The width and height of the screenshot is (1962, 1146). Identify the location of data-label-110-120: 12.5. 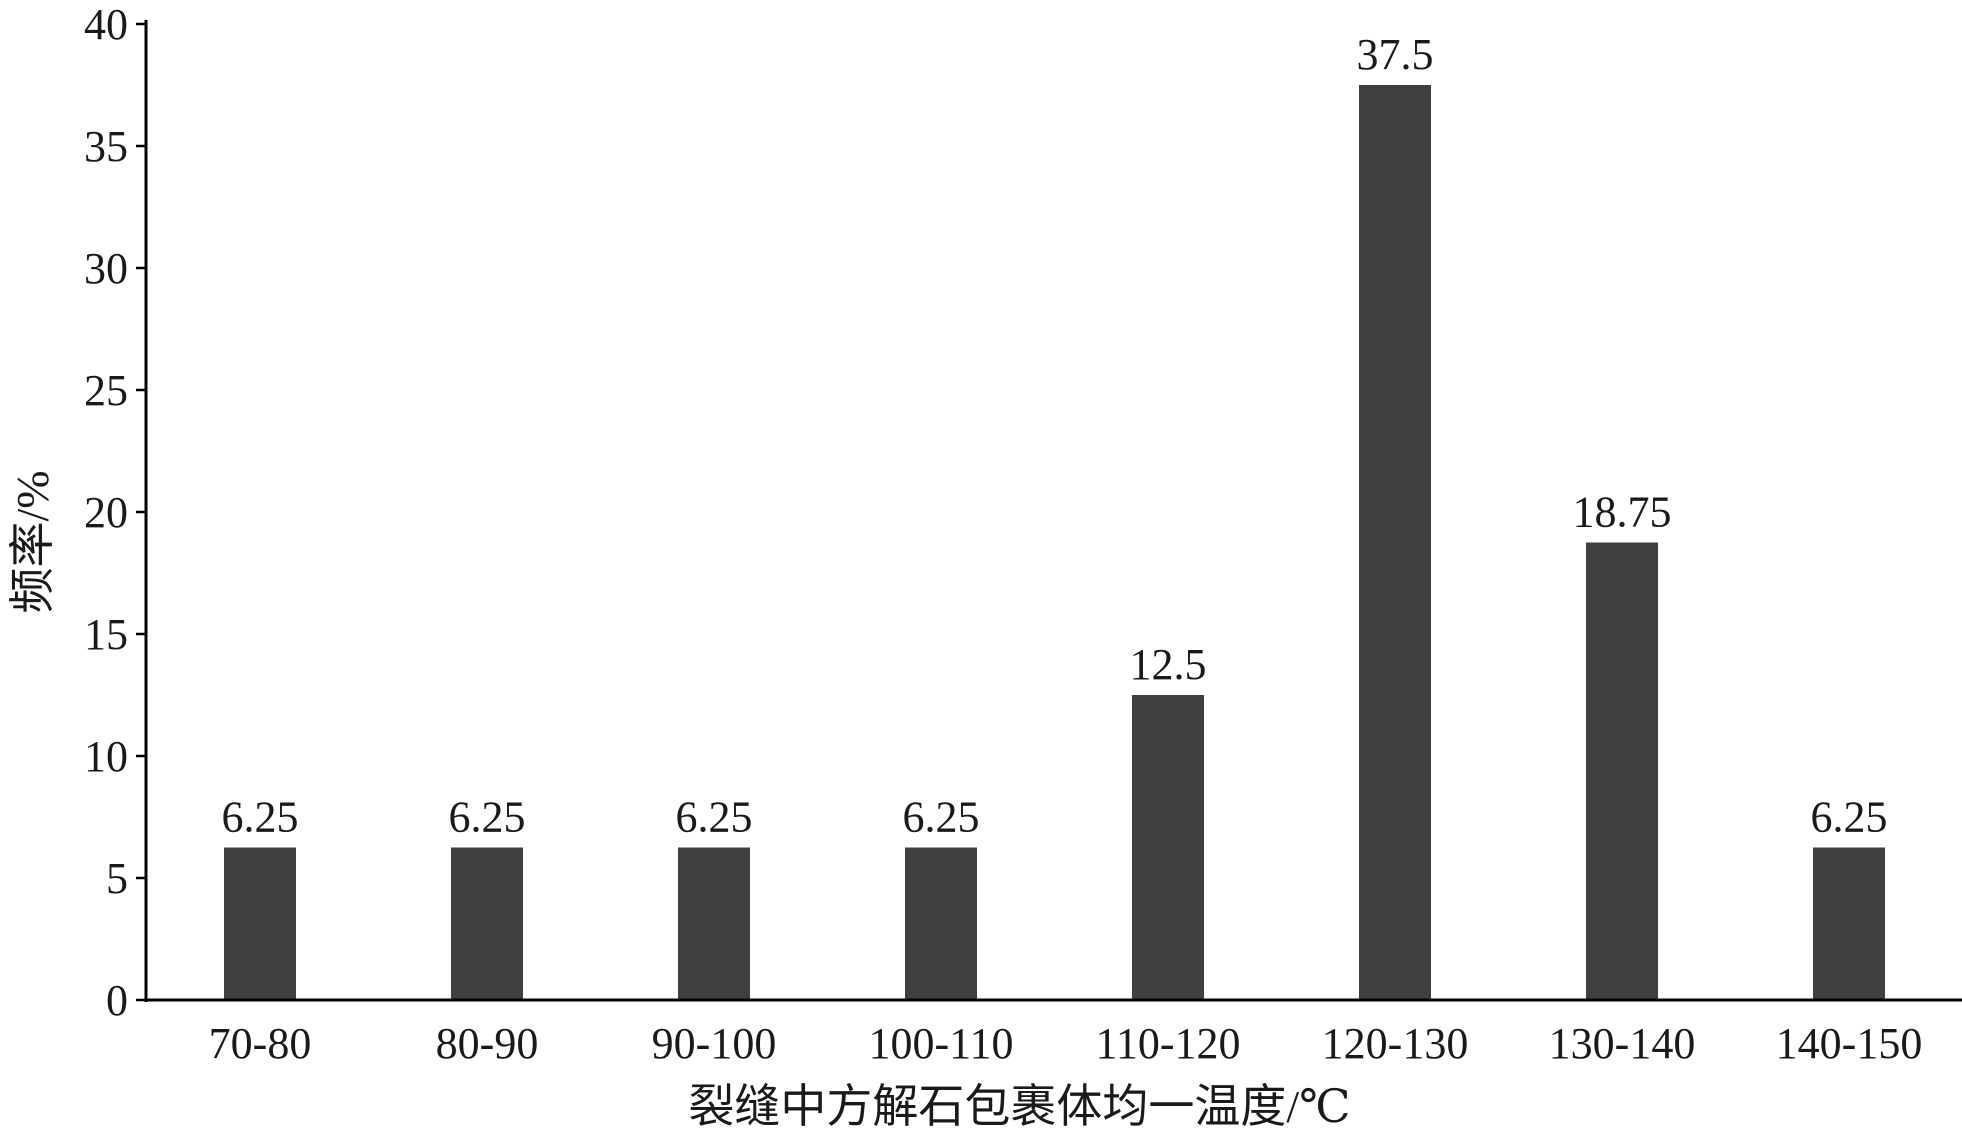
(1168, 664).